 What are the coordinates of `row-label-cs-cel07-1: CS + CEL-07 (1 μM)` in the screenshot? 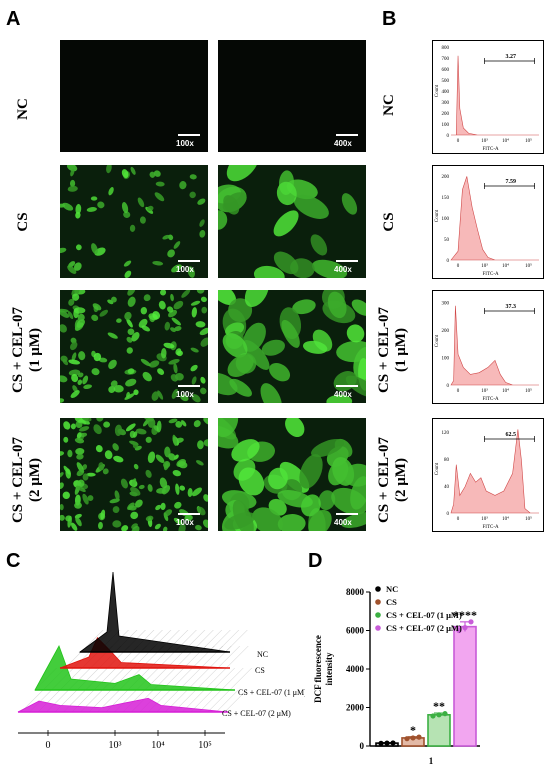 It's located at (26, 350).